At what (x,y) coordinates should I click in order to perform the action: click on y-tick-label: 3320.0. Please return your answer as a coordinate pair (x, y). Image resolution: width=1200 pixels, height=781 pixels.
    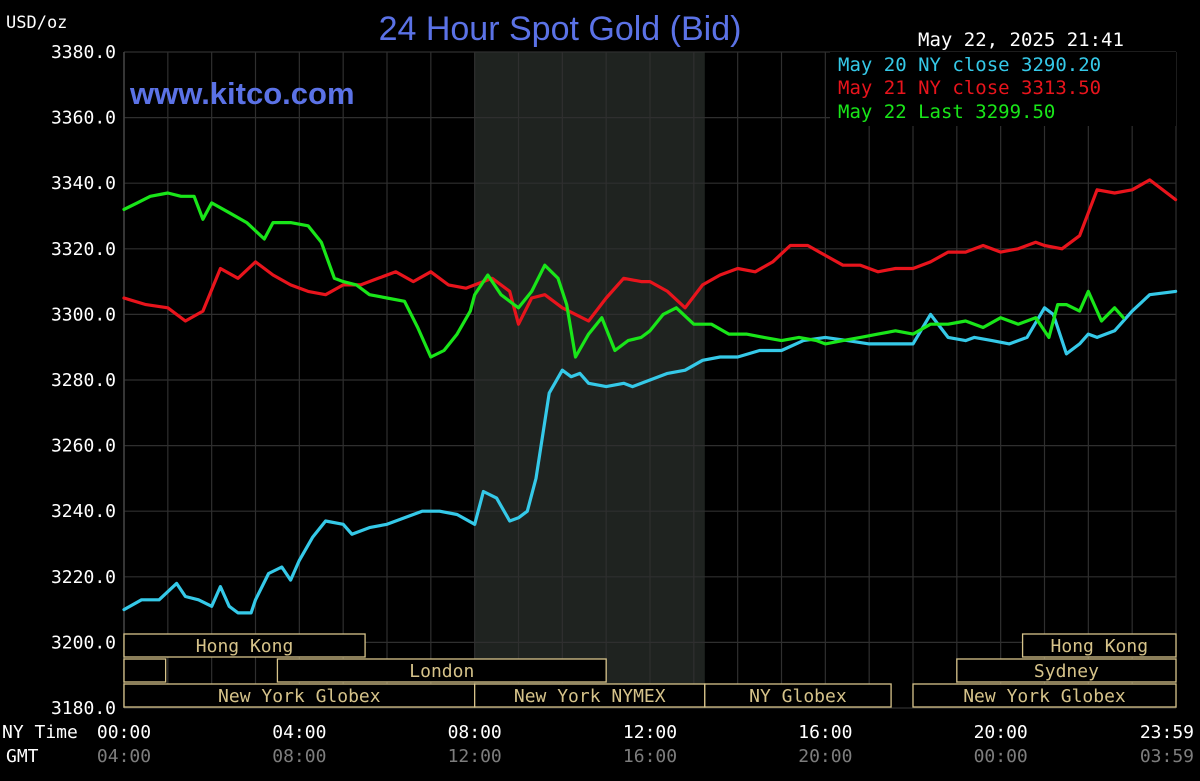
    Looking at the image, I should click on (83, 249).